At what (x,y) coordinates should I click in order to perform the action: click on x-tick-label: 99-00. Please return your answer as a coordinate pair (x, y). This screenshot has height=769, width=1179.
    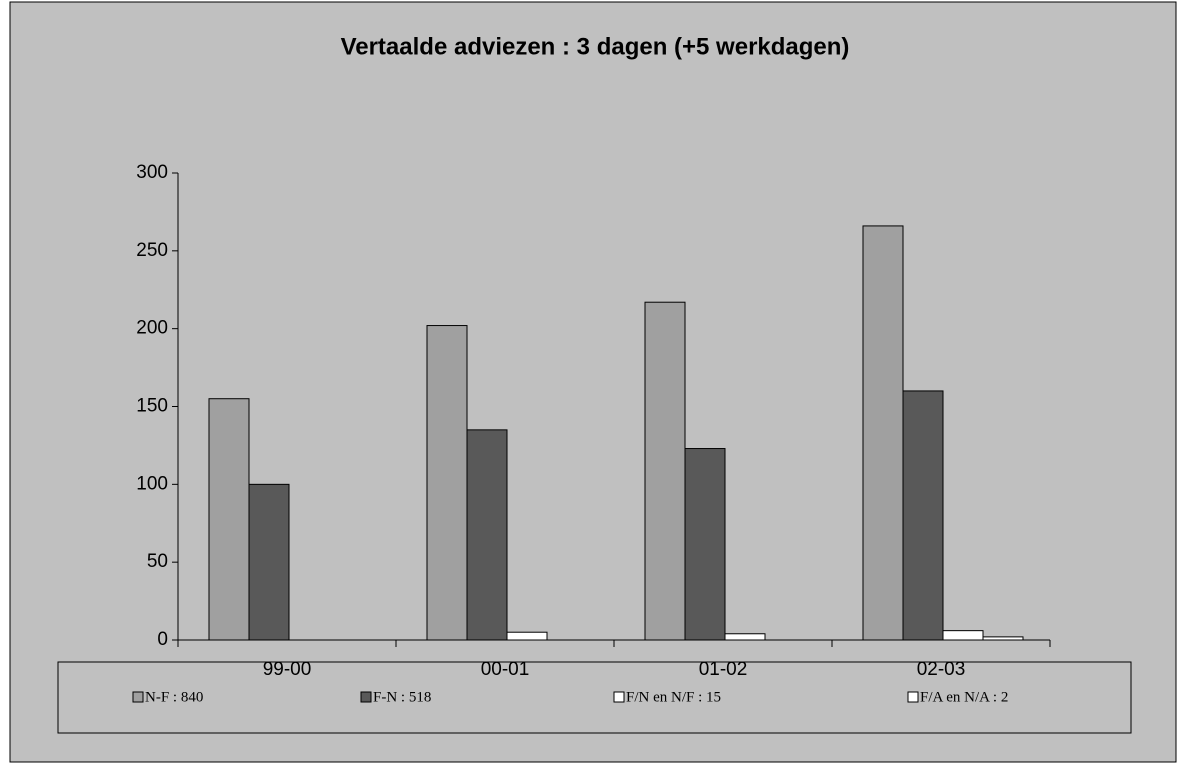
    Looking at the image, I should click on (287, 669).